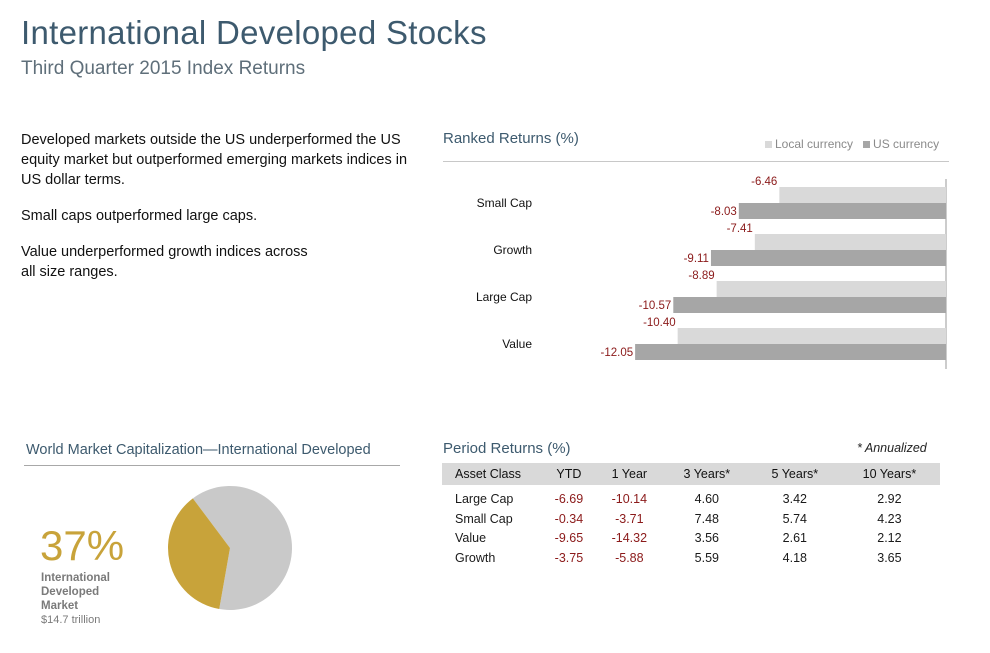  What do you see at coordinates (691, 519) in the screenshot?
I see `table-row: Small Cap -0.34 -3.71 7.48 5.74 4.23` at bounding box center [691, 519].